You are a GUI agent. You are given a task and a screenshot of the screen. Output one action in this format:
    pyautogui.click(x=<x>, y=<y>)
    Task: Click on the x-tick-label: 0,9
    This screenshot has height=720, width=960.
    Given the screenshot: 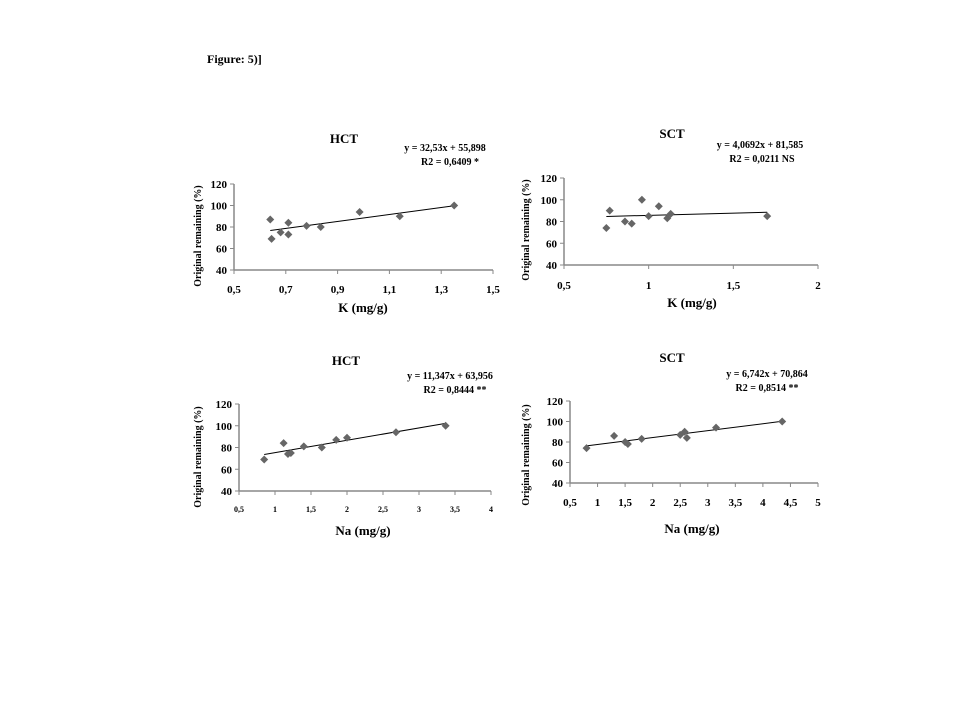 What is the action you would take?
    pyautogui.click(x=338, y=290)
    